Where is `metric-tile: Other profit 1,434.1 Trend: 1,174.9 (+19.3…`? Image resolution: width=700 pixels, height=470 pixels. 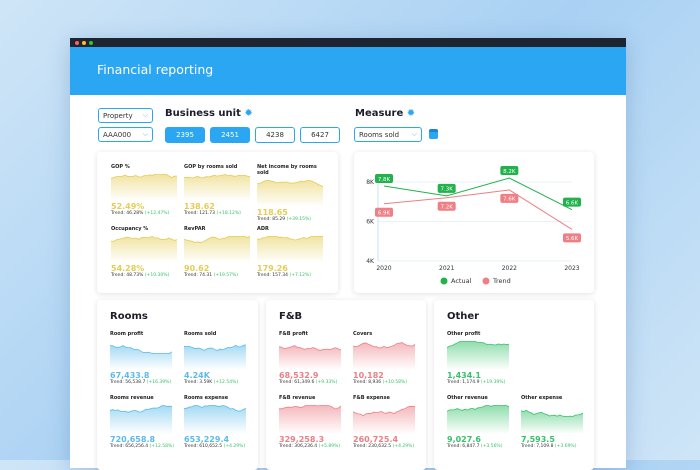
metric-tile: Other profit 1,434.1 Trend: 1,174.9 (+19.3… is located at coordinates (478, 358).